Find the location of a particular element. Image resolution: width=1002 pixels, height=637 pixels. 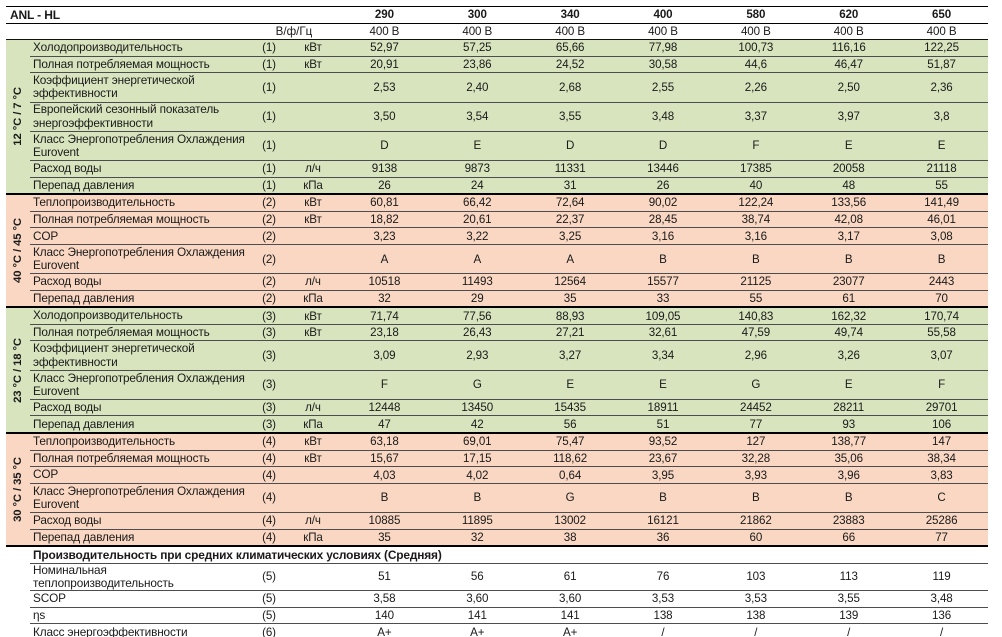

value-cell: 93,52 is located at coordinates (663, 442).